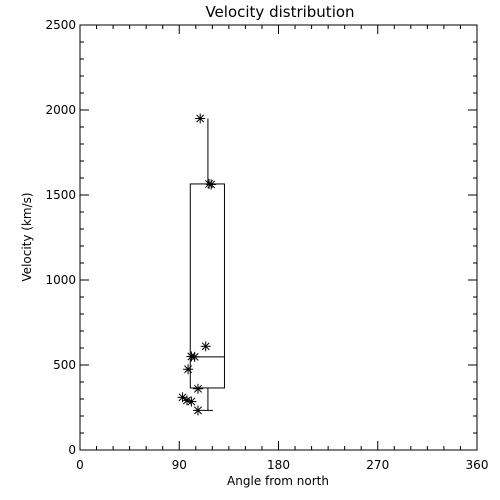  What do you see at coordinates (60, 110) in the screenshot?
I see `y-tick-label: 2000` at bounding box center [60, 110].